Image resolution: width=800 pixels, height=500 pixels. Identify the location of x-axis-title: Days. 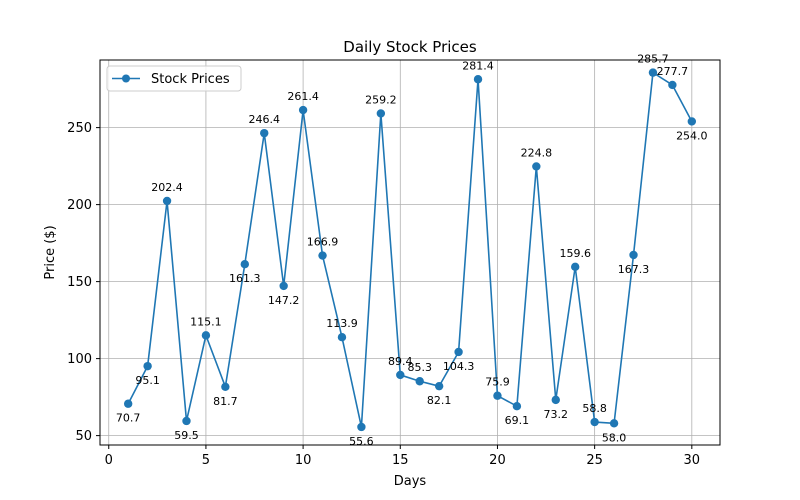
(410, 481).